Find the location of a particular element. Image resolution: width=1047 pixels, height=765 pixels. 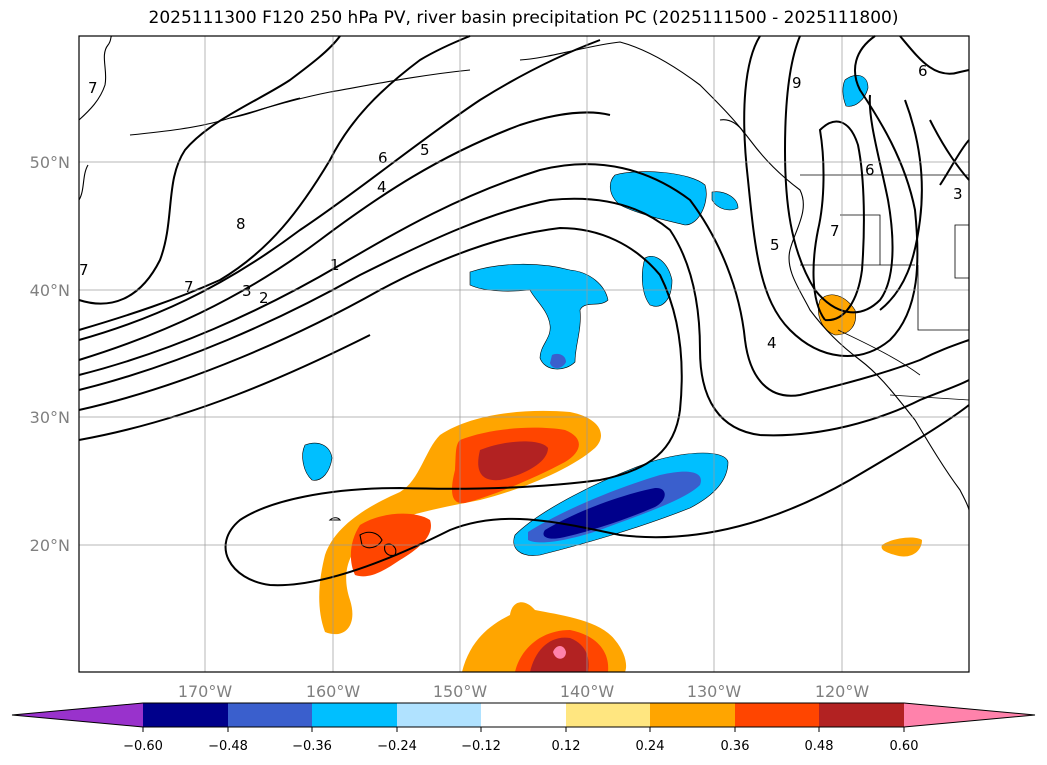

colorbar-tick-label: 0.24 is located at coordinates (650, 746).